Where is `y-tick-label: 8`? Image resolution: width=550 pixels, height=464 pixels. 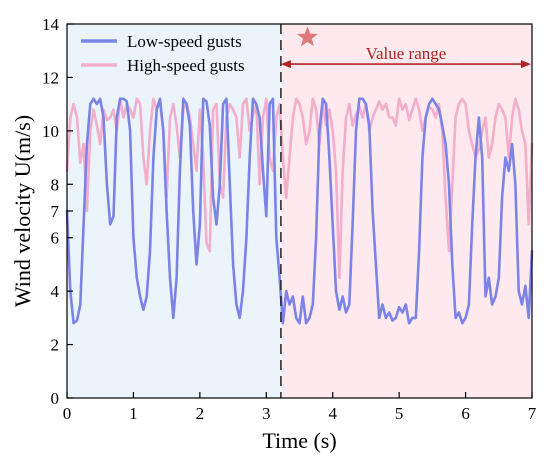 y-tick-label: 8 is located at coordinates (55, 184).